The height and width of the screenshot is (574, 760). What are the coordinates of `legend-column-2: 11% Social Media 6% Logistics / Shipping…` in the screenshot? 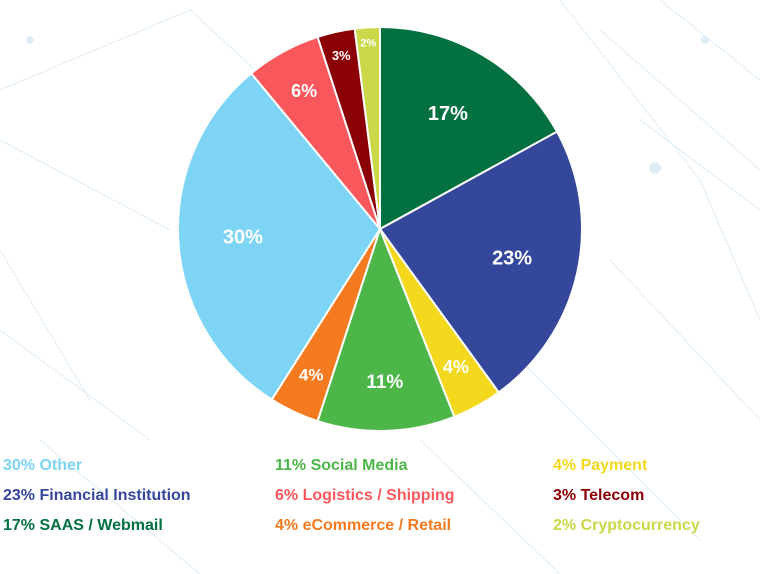 It's located at (365, 496).